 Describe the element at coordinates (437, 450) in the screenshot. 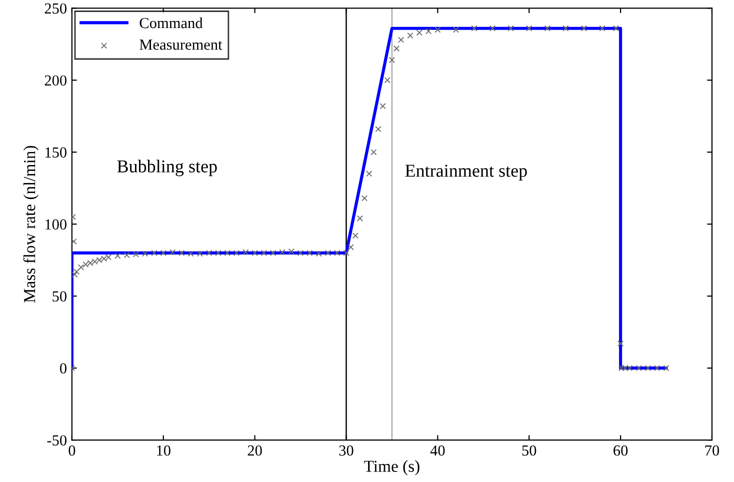

I see `x-tick-label: 40` at that location.